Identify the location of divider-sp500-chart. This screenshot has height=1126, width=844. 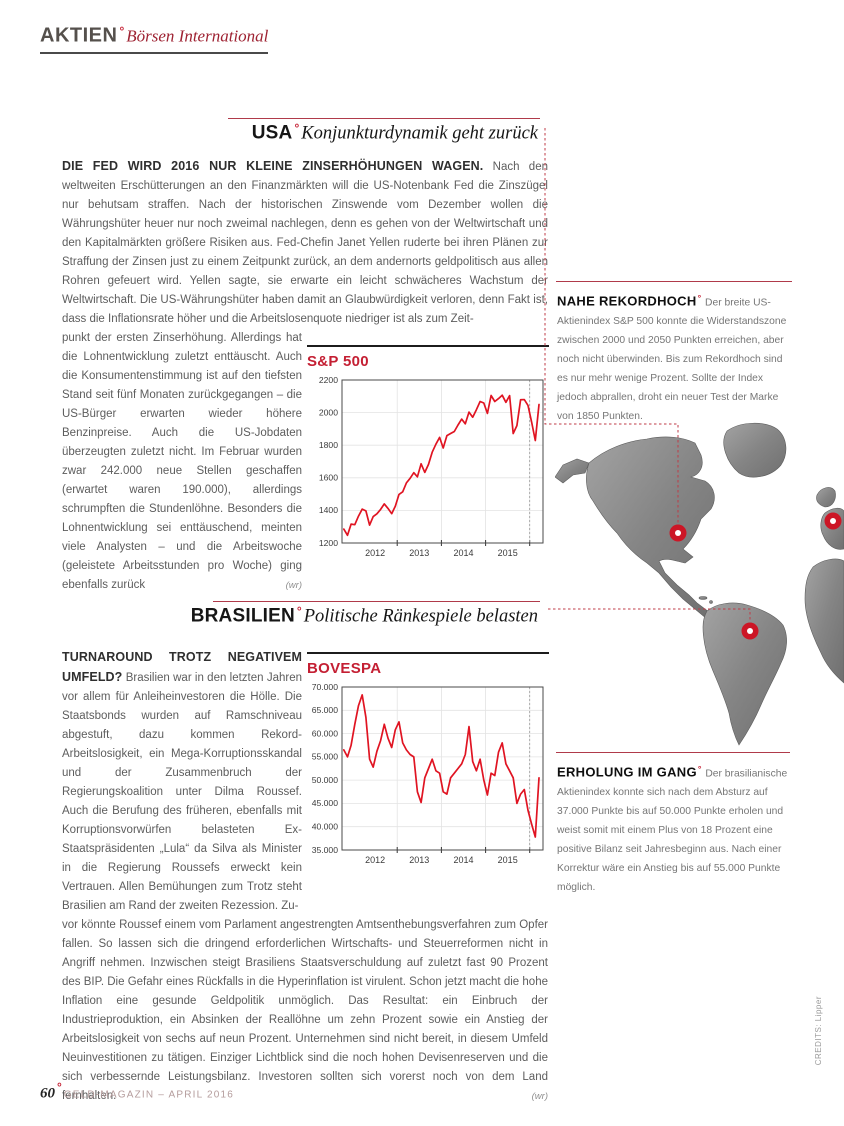
(428, 346).